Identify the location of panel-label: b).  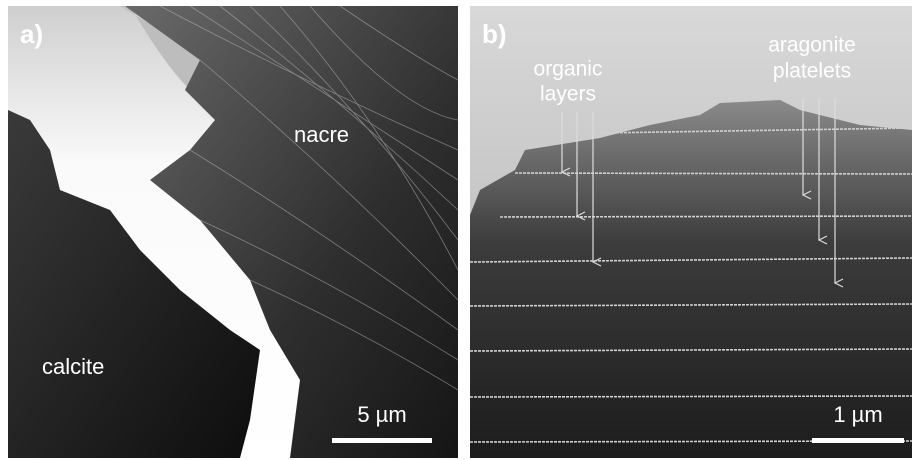
(494, 34).